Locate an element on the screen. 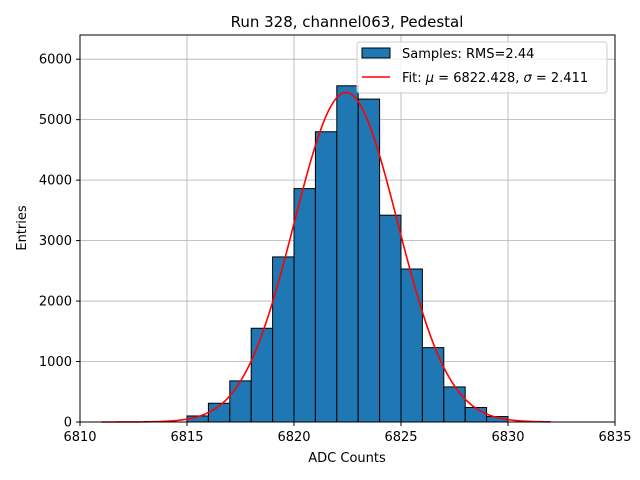  y-tick-label: 4000 is located at coordinates (55, 181).